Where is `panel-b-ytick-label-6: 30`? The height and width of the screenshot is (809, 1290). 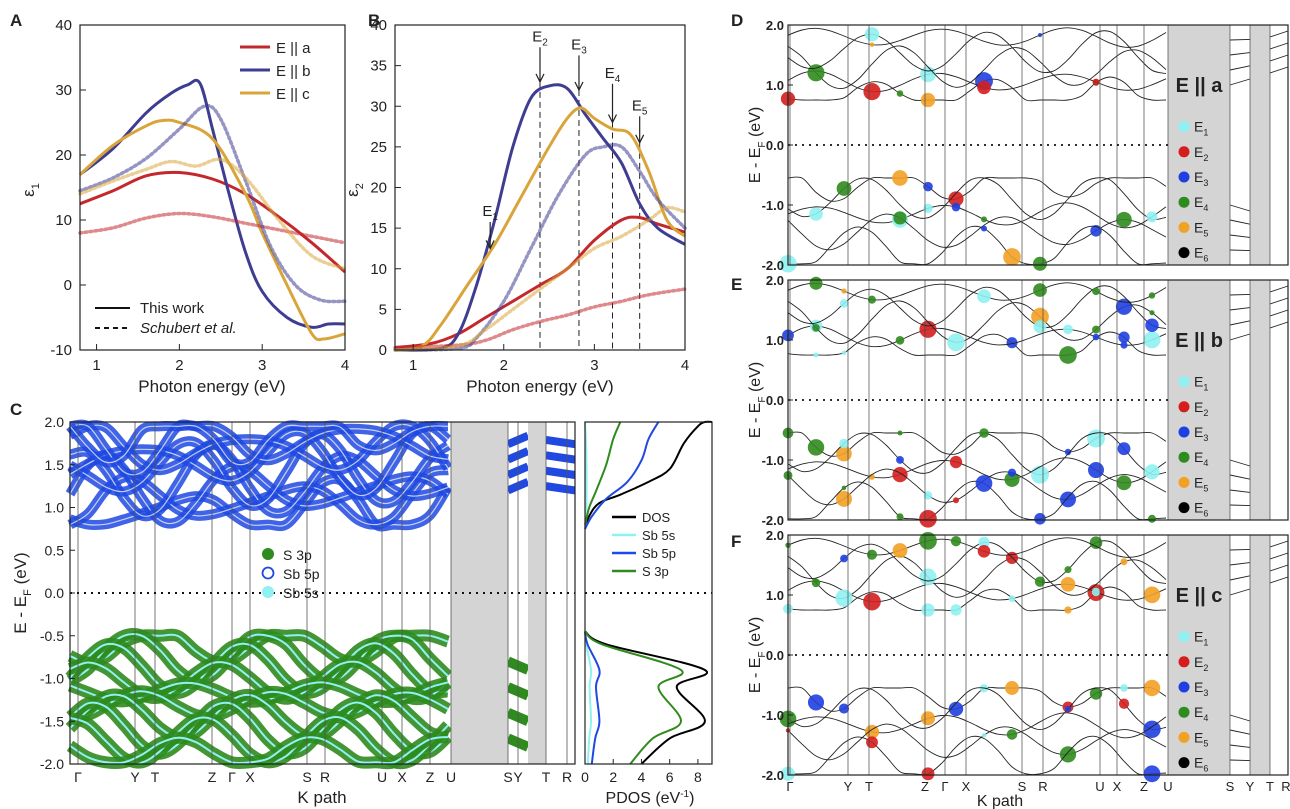
panel-b-ytick-label-6: 30 is located at coordinates (378, 106).